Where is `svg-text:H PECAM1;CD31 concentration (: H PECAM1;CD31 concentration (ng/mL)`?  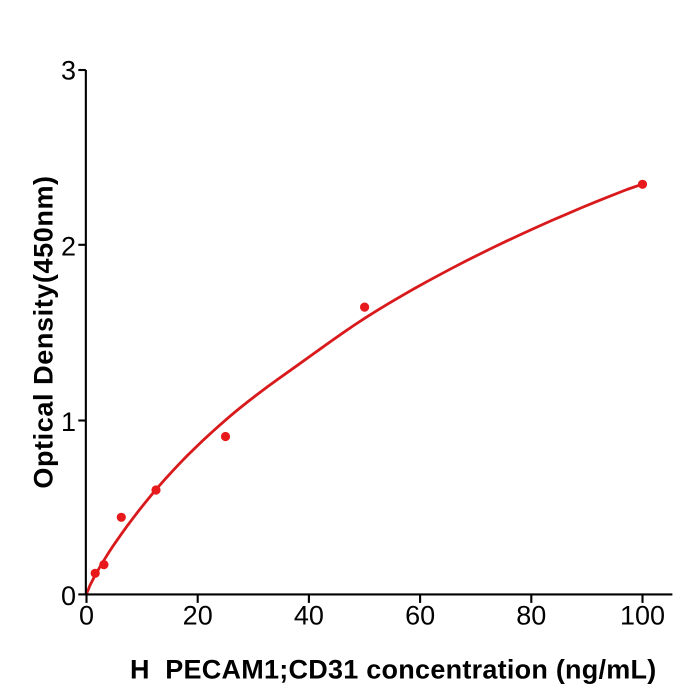 svg-text:H PECAM1;CD31 concentration (: H PECAM1;CD31 concentration (ng/mL) is located at coordinates (393, 670).